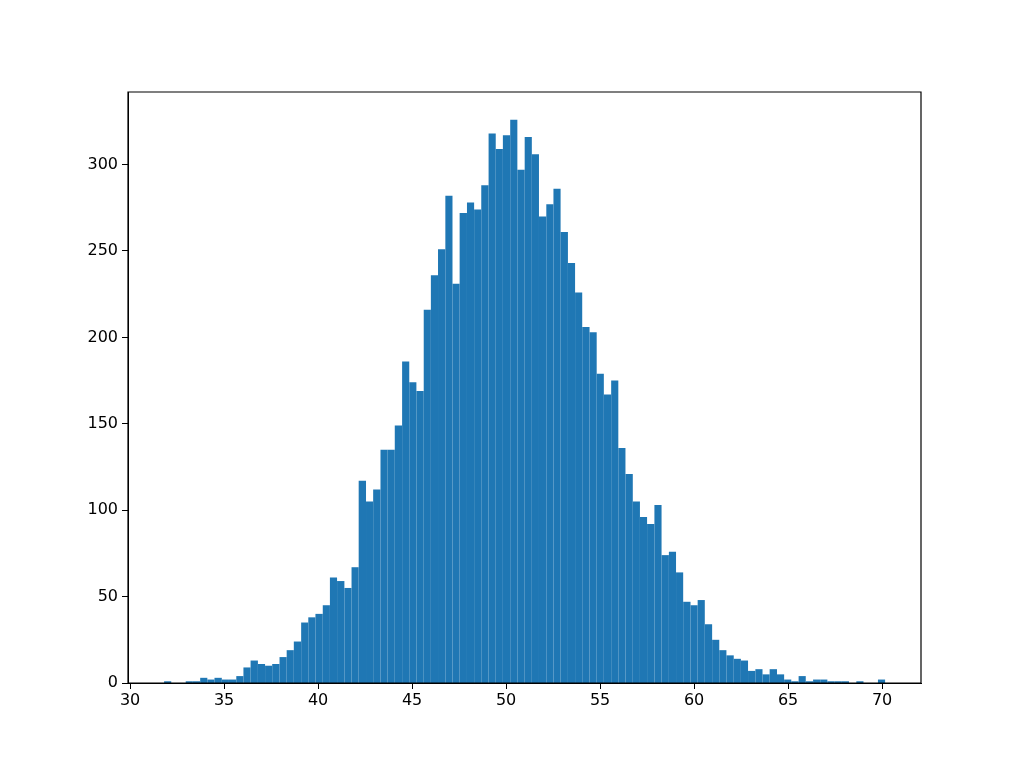 The height and width of the screenshot is (768, 1024). What do you see at coordinates (600, 699) in the screenshot?
I see `x-tick-label: 55` at bounding box center [600, 699].